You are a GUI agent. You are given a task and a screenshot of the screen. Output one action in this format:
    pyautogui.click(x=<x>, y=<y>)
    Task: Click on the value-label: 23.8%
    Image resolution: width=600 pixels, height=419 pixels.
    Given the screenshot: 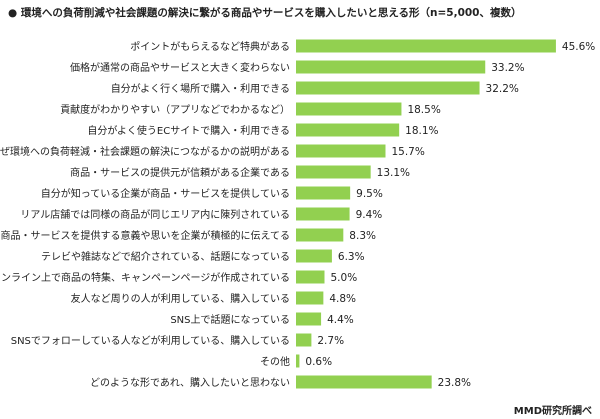 What is the action you would take?
    pyautogui.click(x=454, y=383)
    